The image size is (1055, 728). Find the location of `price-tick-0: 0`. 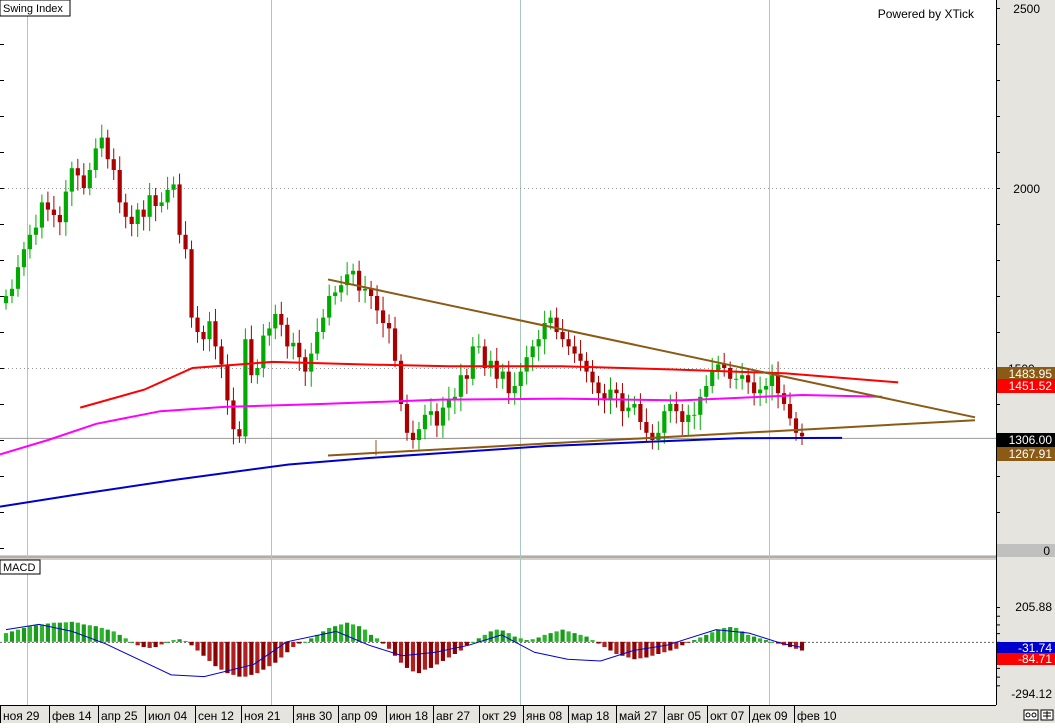

price-tick-0: 0 is located at coordinates (1046, 551).